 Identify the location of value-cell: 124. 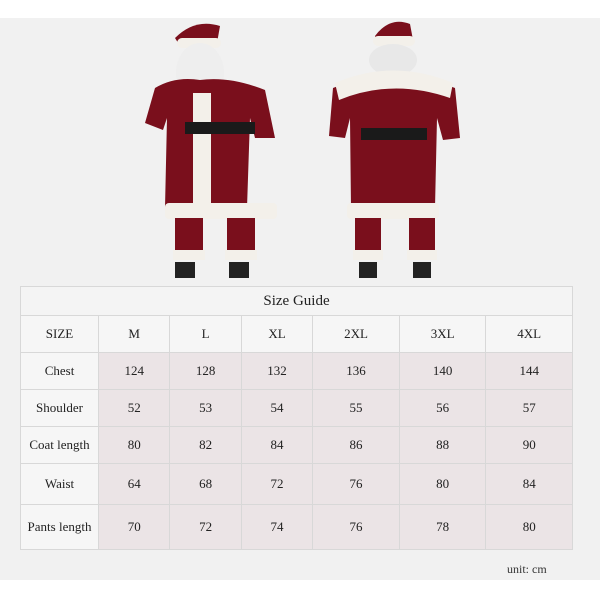
(134, 371).